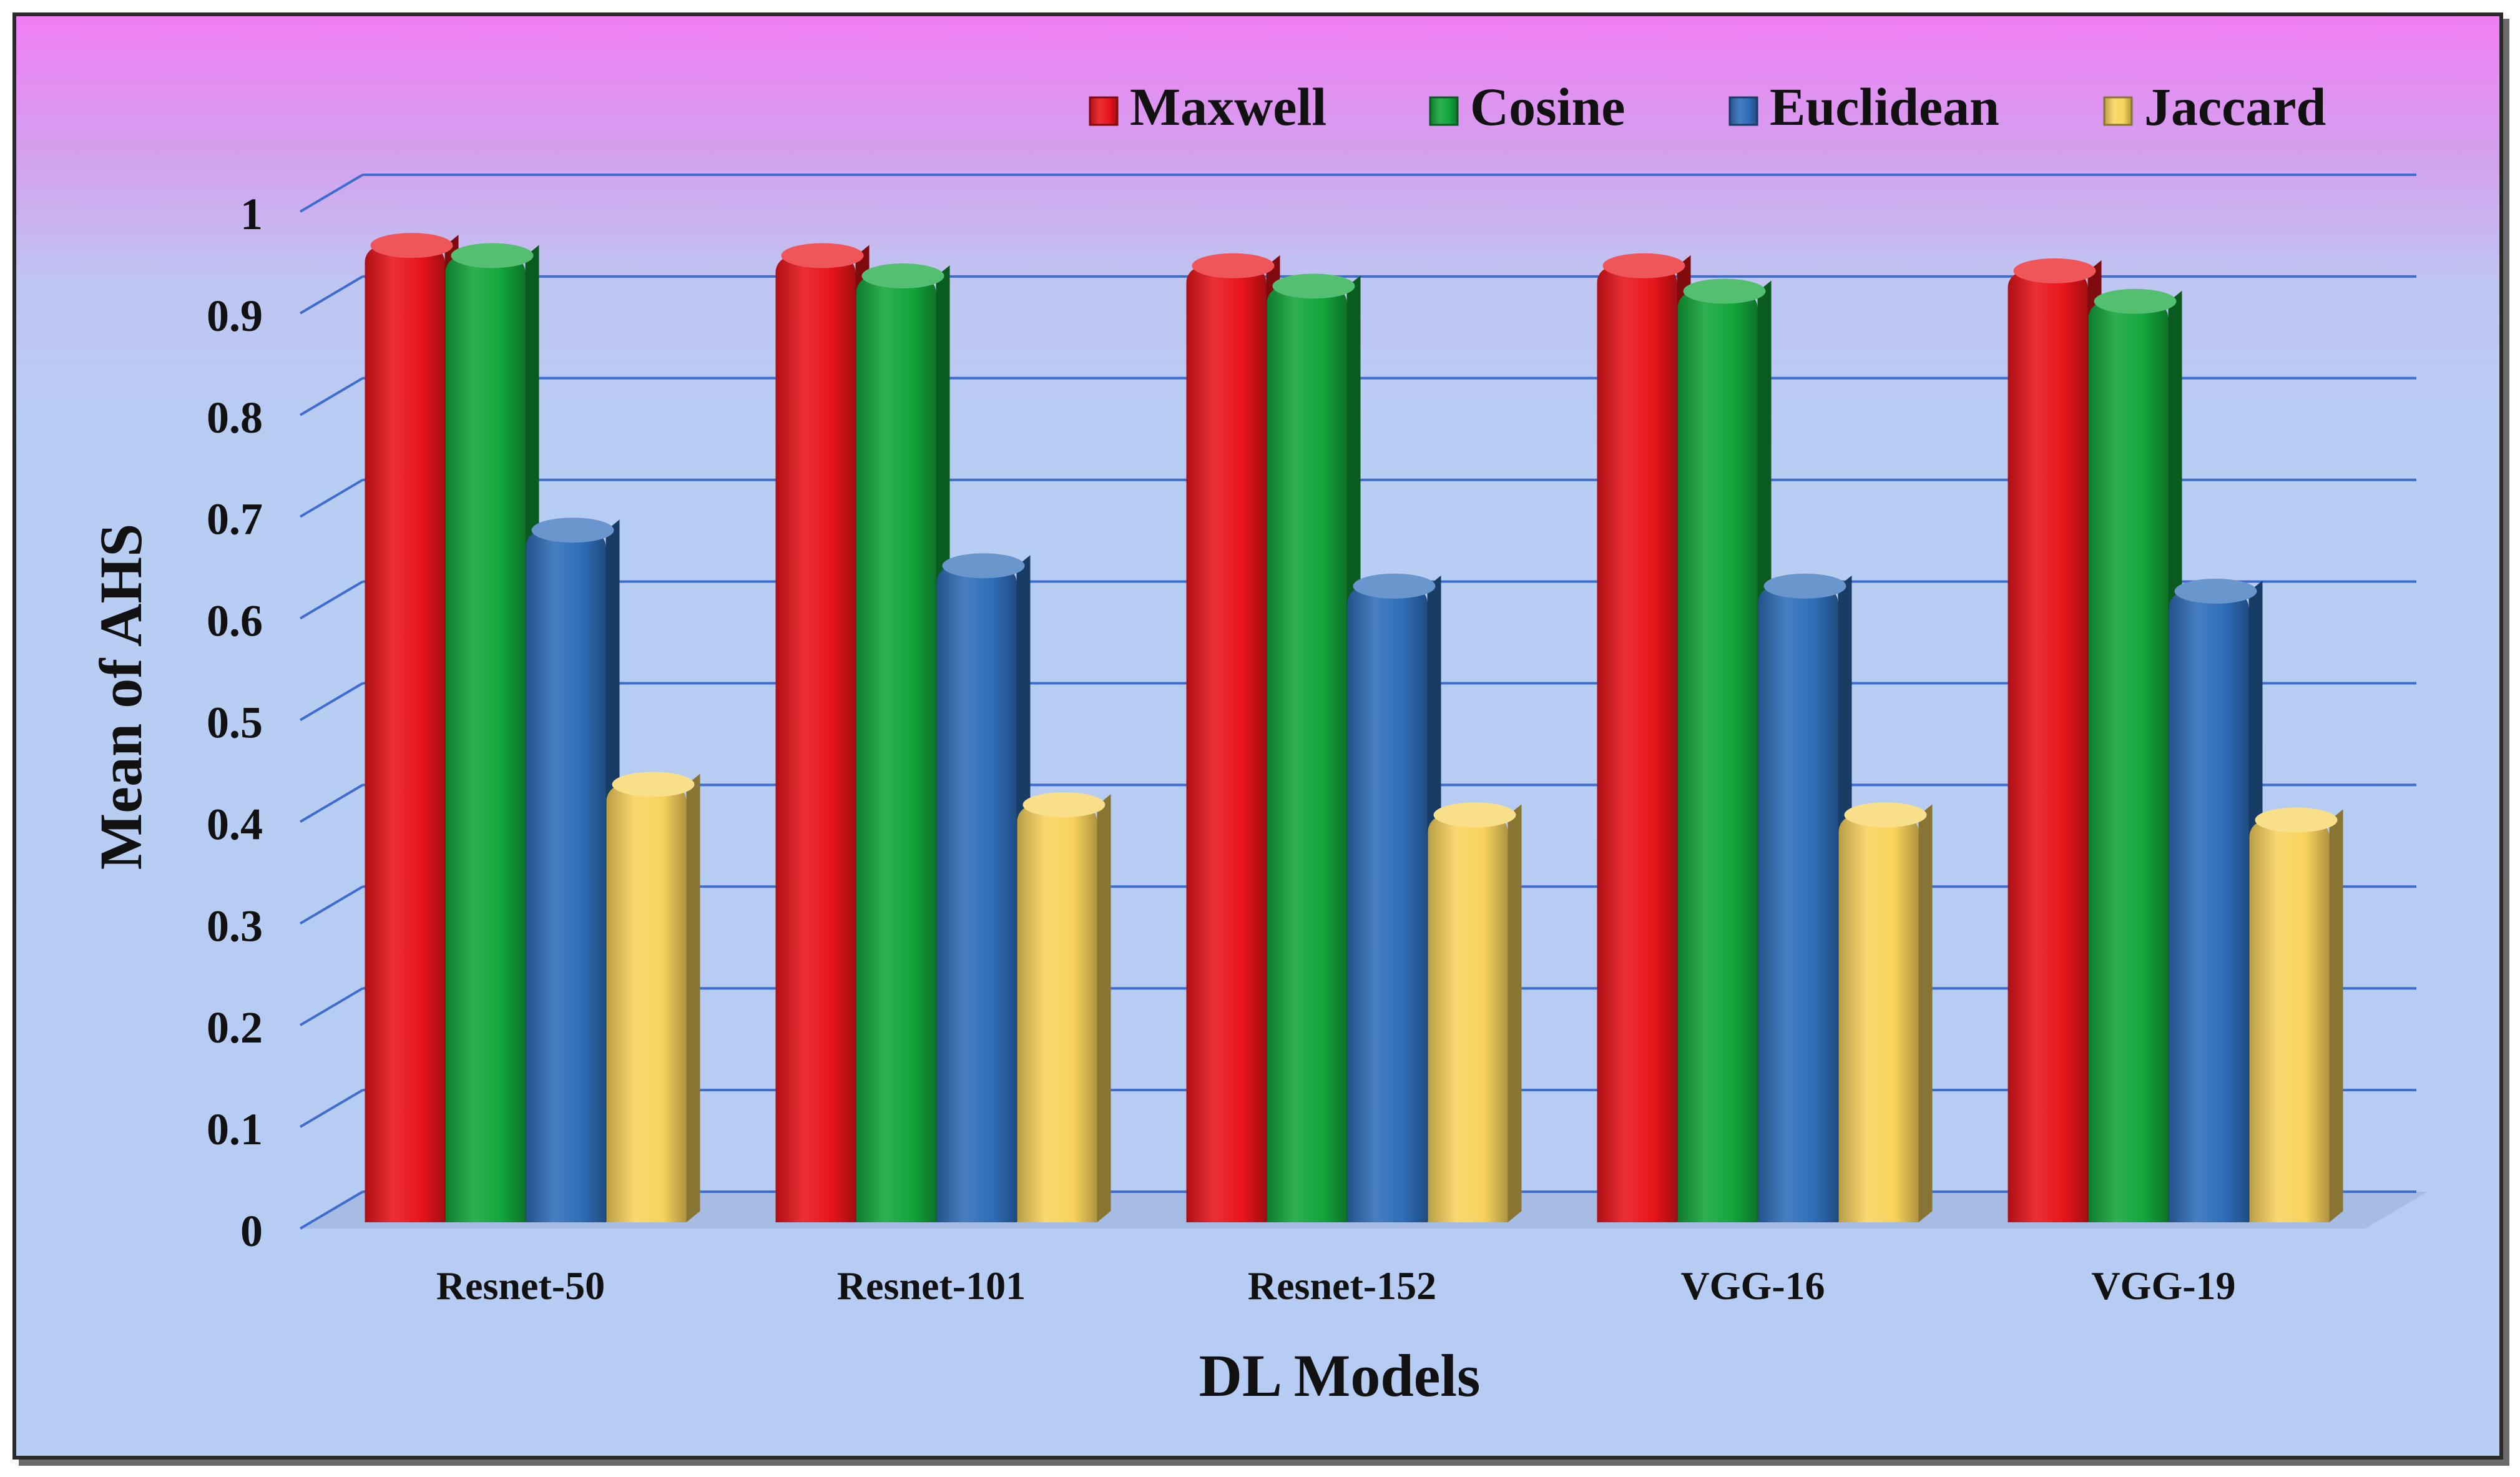 The image size is (2520, 1477). I want to click on y-tick-label: 0.6, so click(235, 621).